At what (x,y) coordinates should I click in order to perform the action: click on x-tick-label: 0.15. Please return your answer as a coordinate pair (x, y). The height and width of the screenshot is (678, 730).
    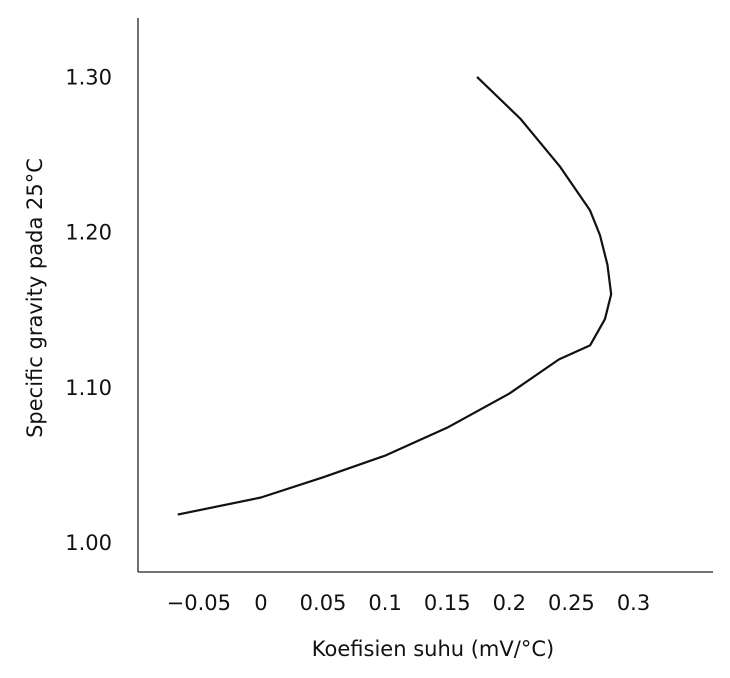
    Looking at the image, I should click on (447, 603).